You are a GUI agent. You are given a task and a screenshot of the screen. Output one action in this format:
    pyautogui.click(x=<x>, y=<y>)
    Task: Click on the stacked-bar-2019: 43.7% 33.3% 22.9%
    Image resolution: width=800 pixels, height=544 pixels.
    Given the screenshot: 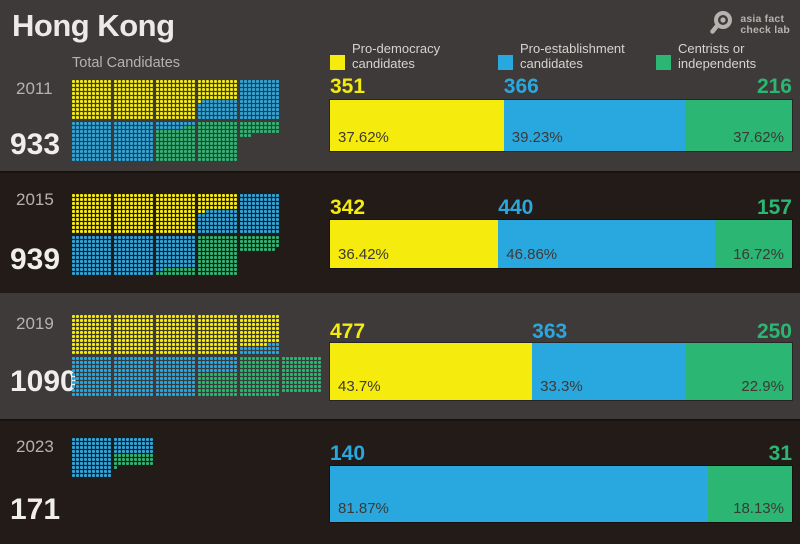 What is the action you would take?
    pyautogui.click(x=561, y=371)
    